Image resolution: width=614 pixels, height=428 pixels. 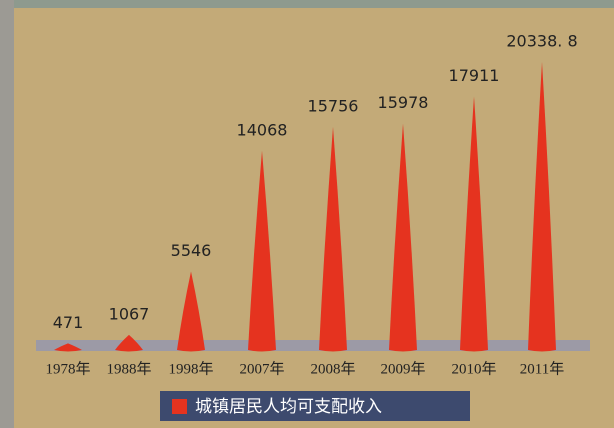 What do you see at coordinates (313, 345) in the screenshot?
I see `baseline-band` at bounding box center [313, 345].